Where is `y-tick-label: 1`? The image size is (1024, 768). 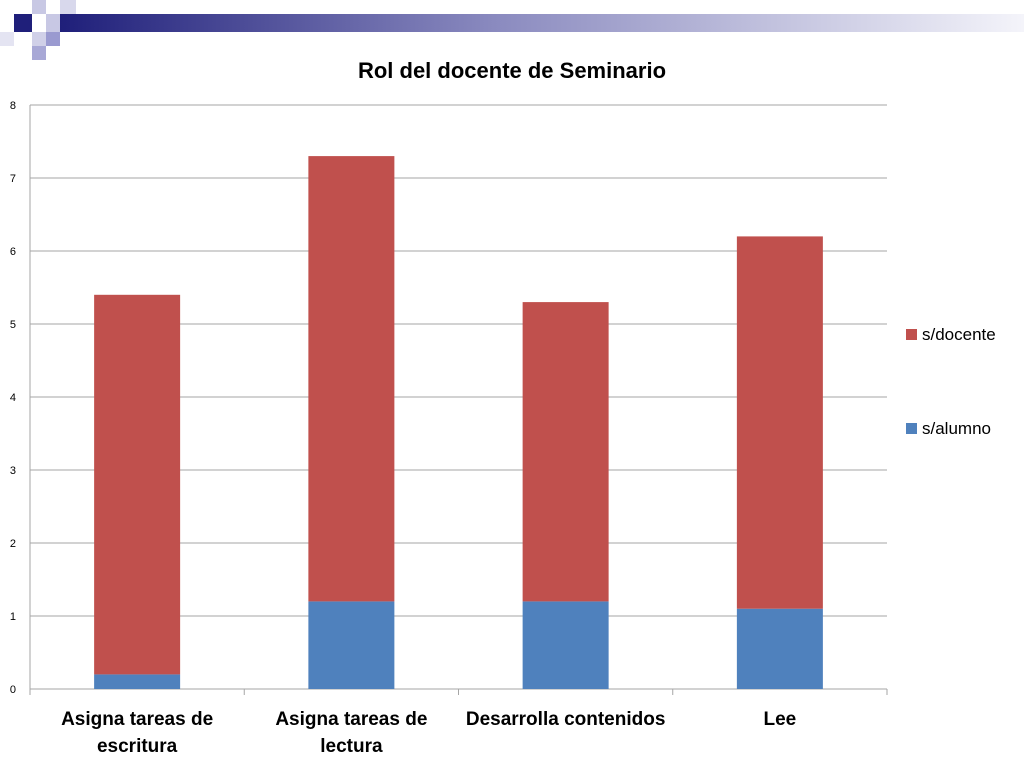 y-tick-label: 1 is located at coordinates (13, 617).